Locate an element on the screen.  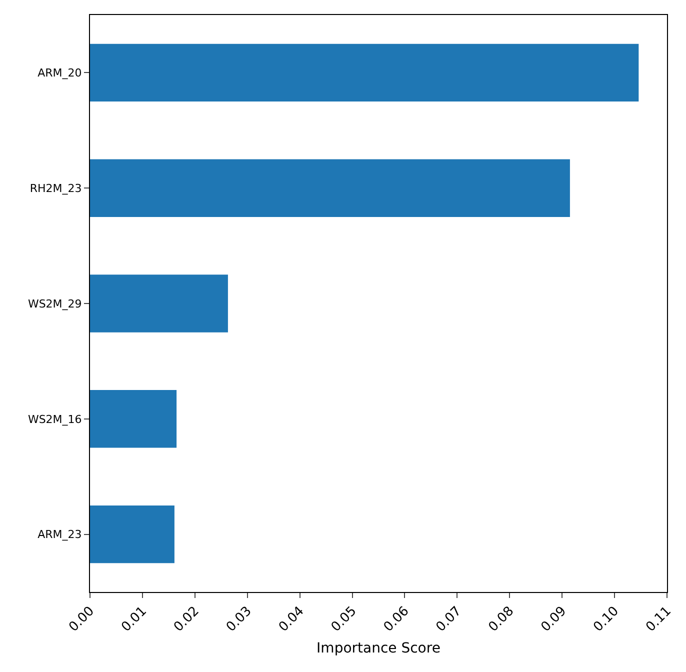
y-tick-label: WS2M_29 is located at coordinates (55, 303).